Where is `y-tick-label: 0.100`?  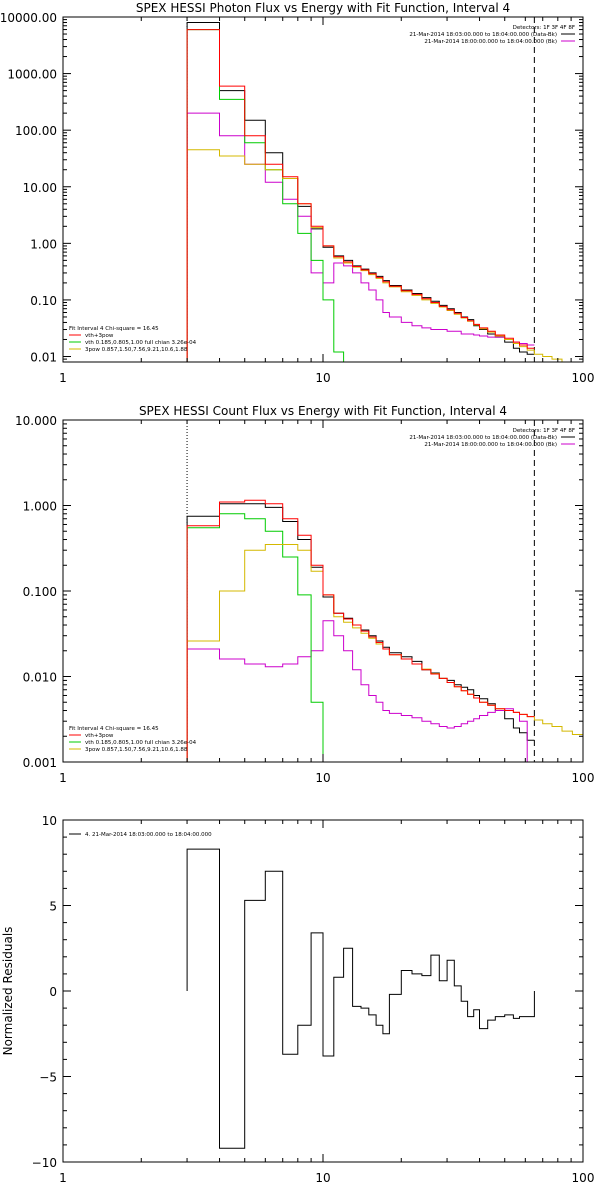 y-tick-label: 0.100 is located at coordinates (40, 592).